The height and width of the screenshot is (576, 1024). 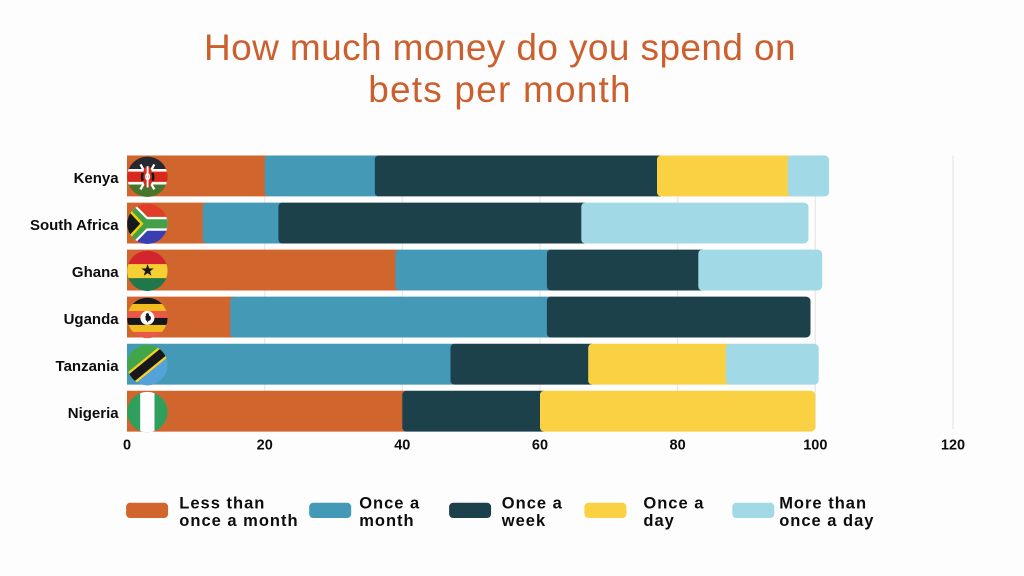 I want to click on svg-text: day, so click(x=658, y=521).